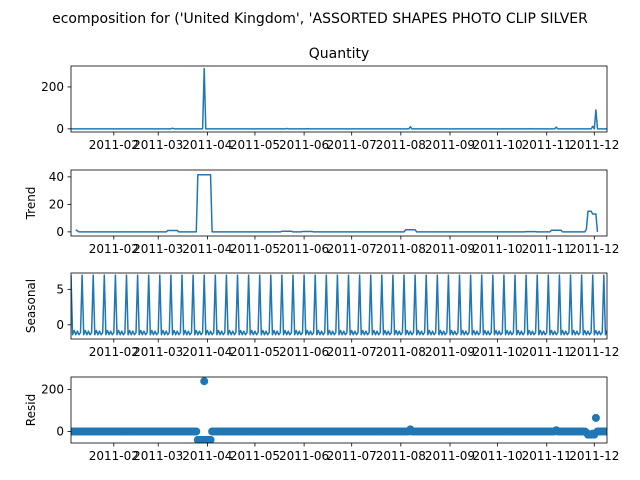  What do you see at coordinates (60, 289) in the screenshot?
I see `y-tick-label: 5` at bounding box center [60, 289].